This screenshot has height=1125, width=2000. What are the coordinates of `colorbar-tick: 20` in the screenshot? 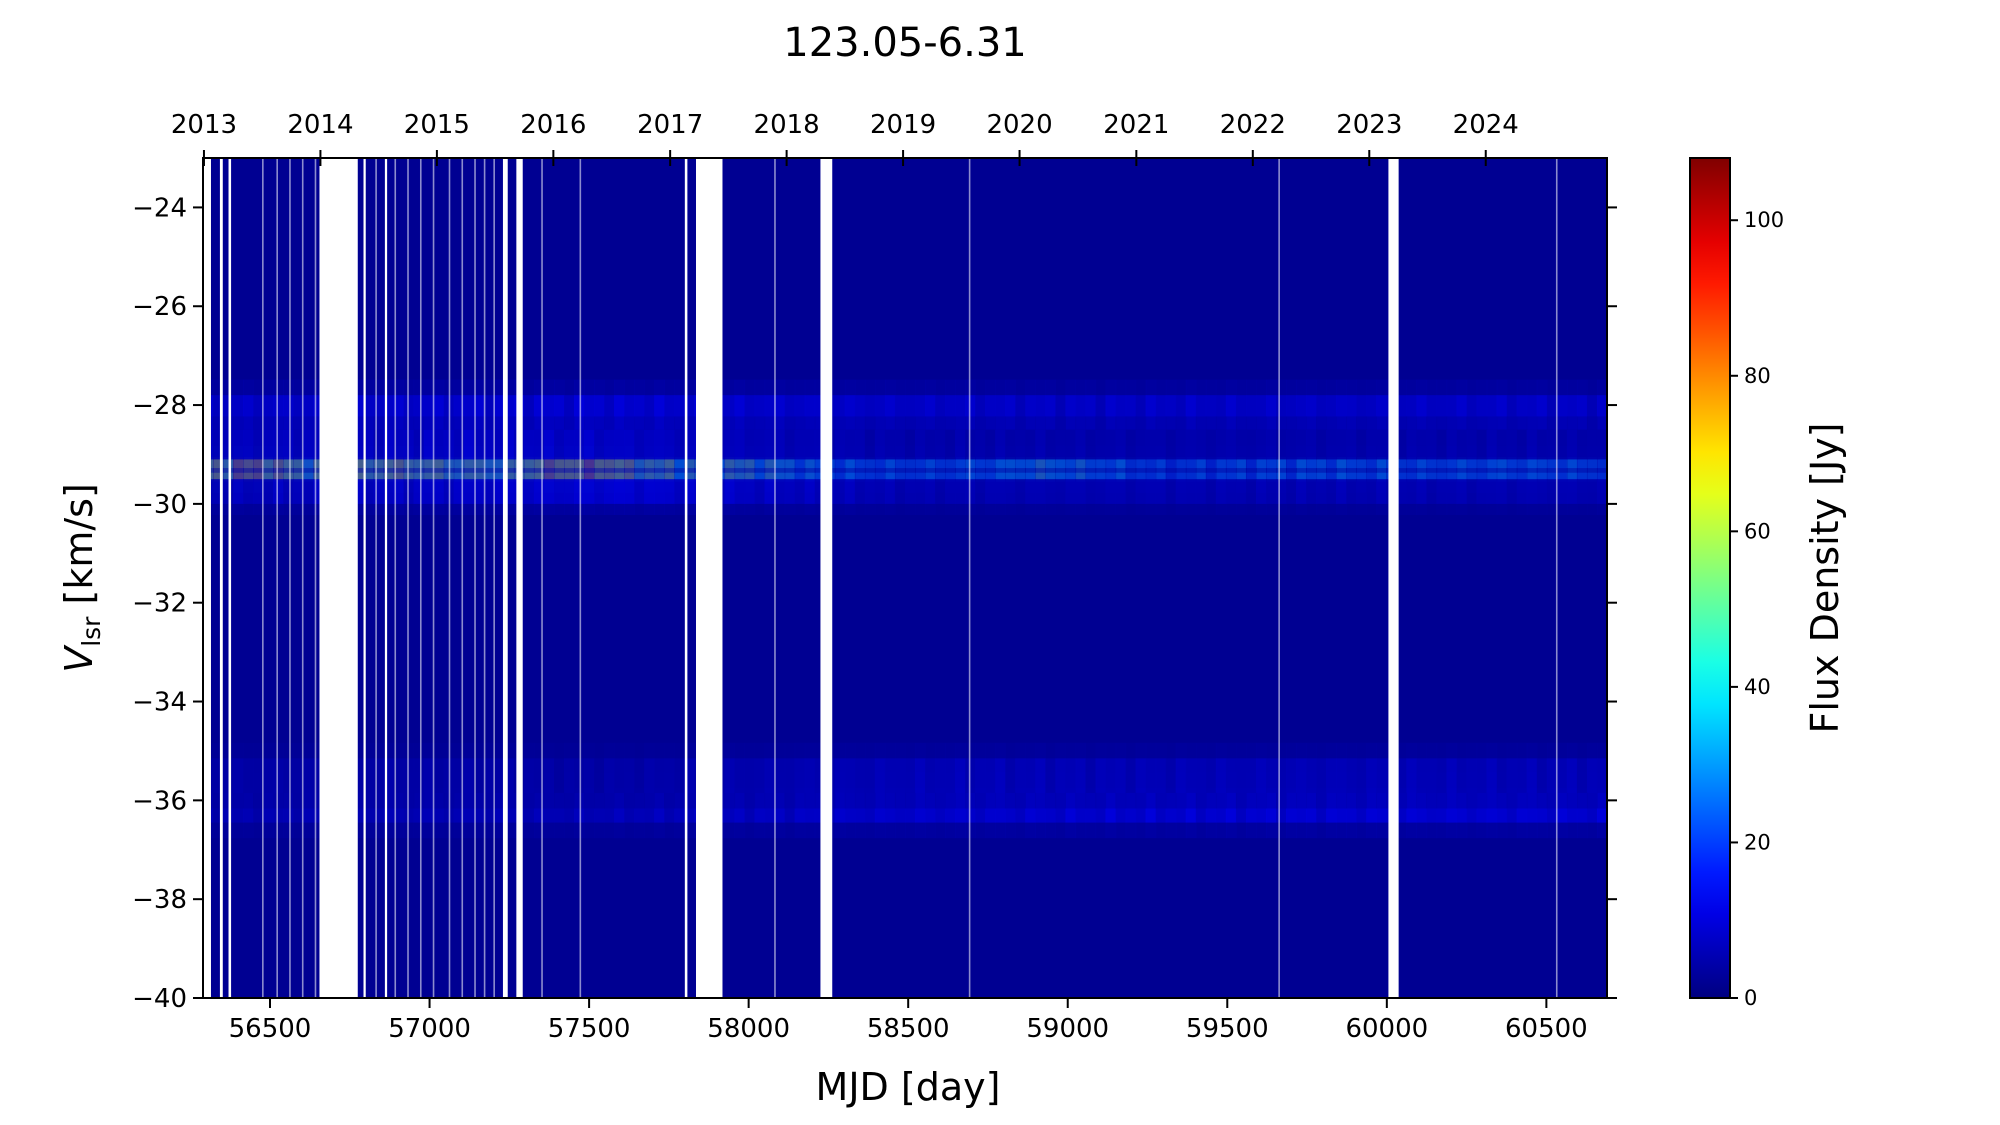 It's located at (1750, 842).